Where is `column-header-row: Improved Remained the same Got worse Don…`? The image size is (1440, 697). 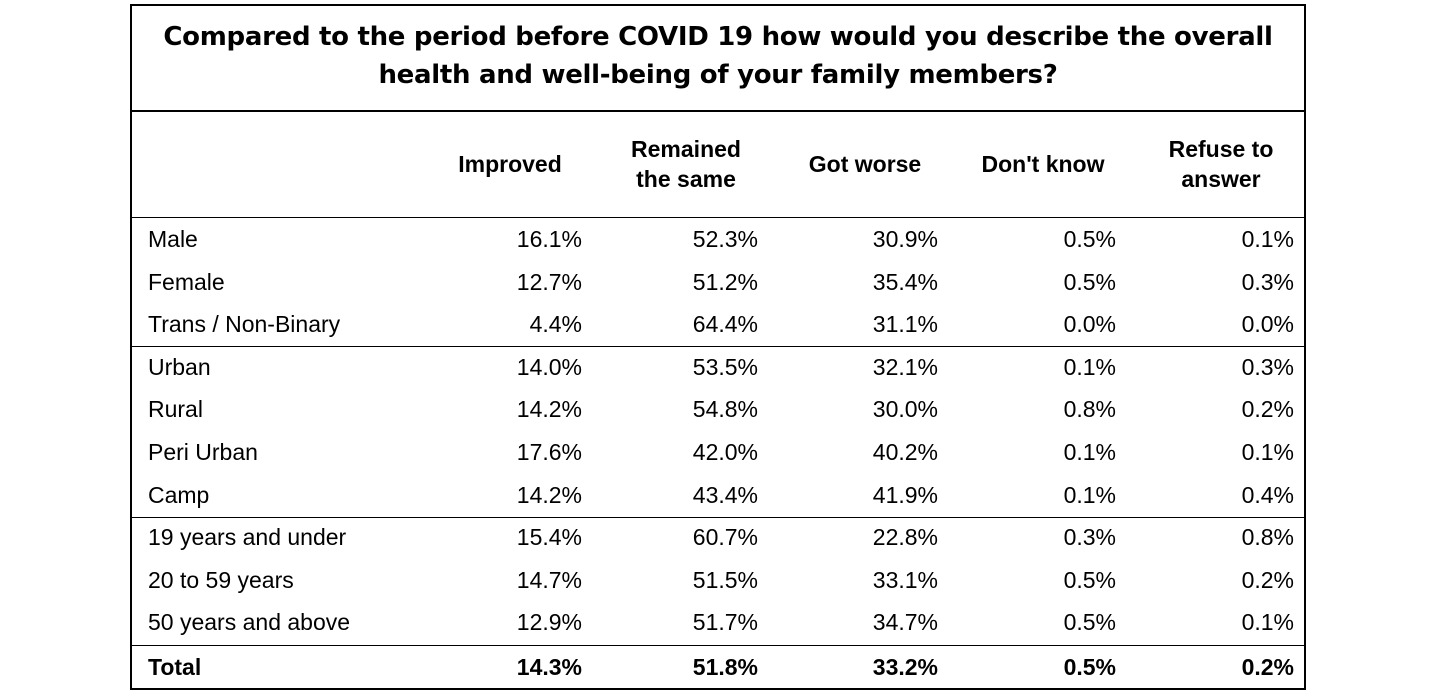 column-header-row: Improved Remained the same Got worse Don… is located at coordinates (718, 165).